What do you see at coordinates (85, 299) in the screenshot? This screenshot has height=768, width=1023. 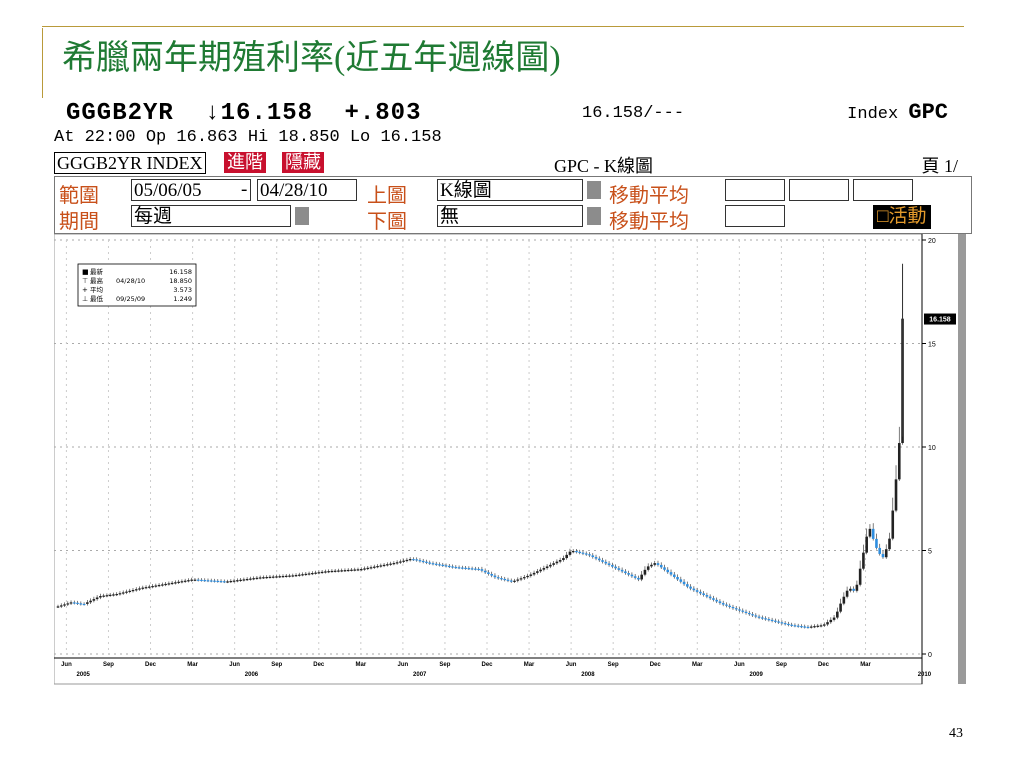 I see `legend-symbol: ⊥` at bounding box center [85, 299].